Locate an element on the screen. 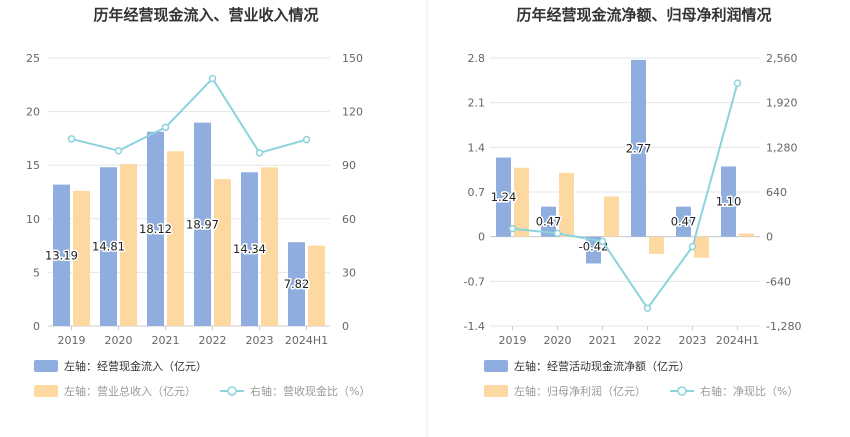  bar-value-label: 1.10 is located at coordinates (729, 202).